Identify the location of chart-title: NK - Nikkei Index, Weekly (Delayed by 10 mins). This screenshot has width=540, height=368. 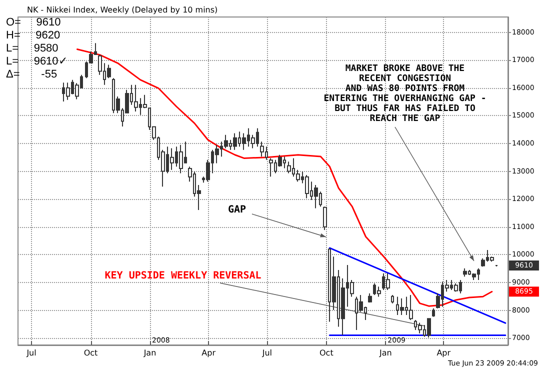
(122, 10).